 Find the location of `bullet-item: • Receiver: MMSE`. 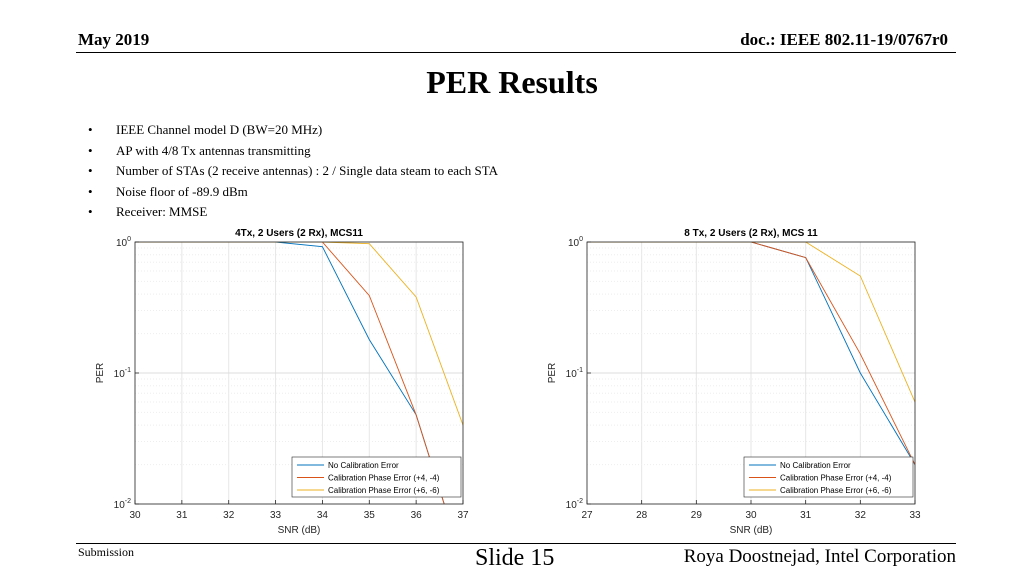

bullet-item: • Receiver: MMSE is located at coordinates (293, 212).